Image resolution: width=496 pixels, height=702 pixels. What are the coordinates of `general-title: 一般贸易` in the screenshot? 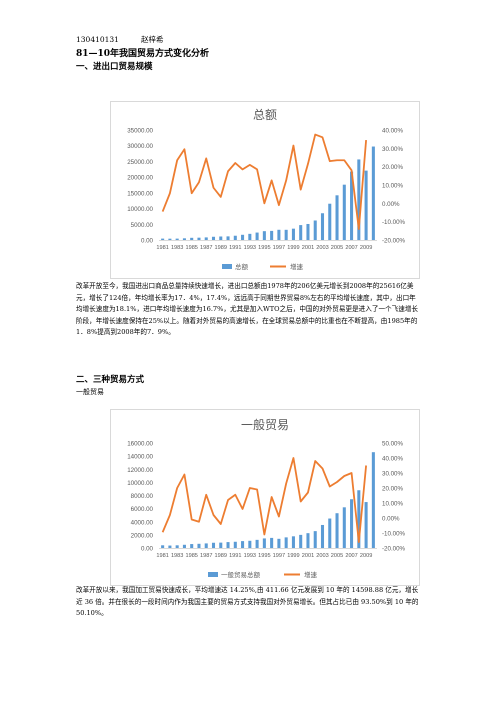 It's located at (265, 424).